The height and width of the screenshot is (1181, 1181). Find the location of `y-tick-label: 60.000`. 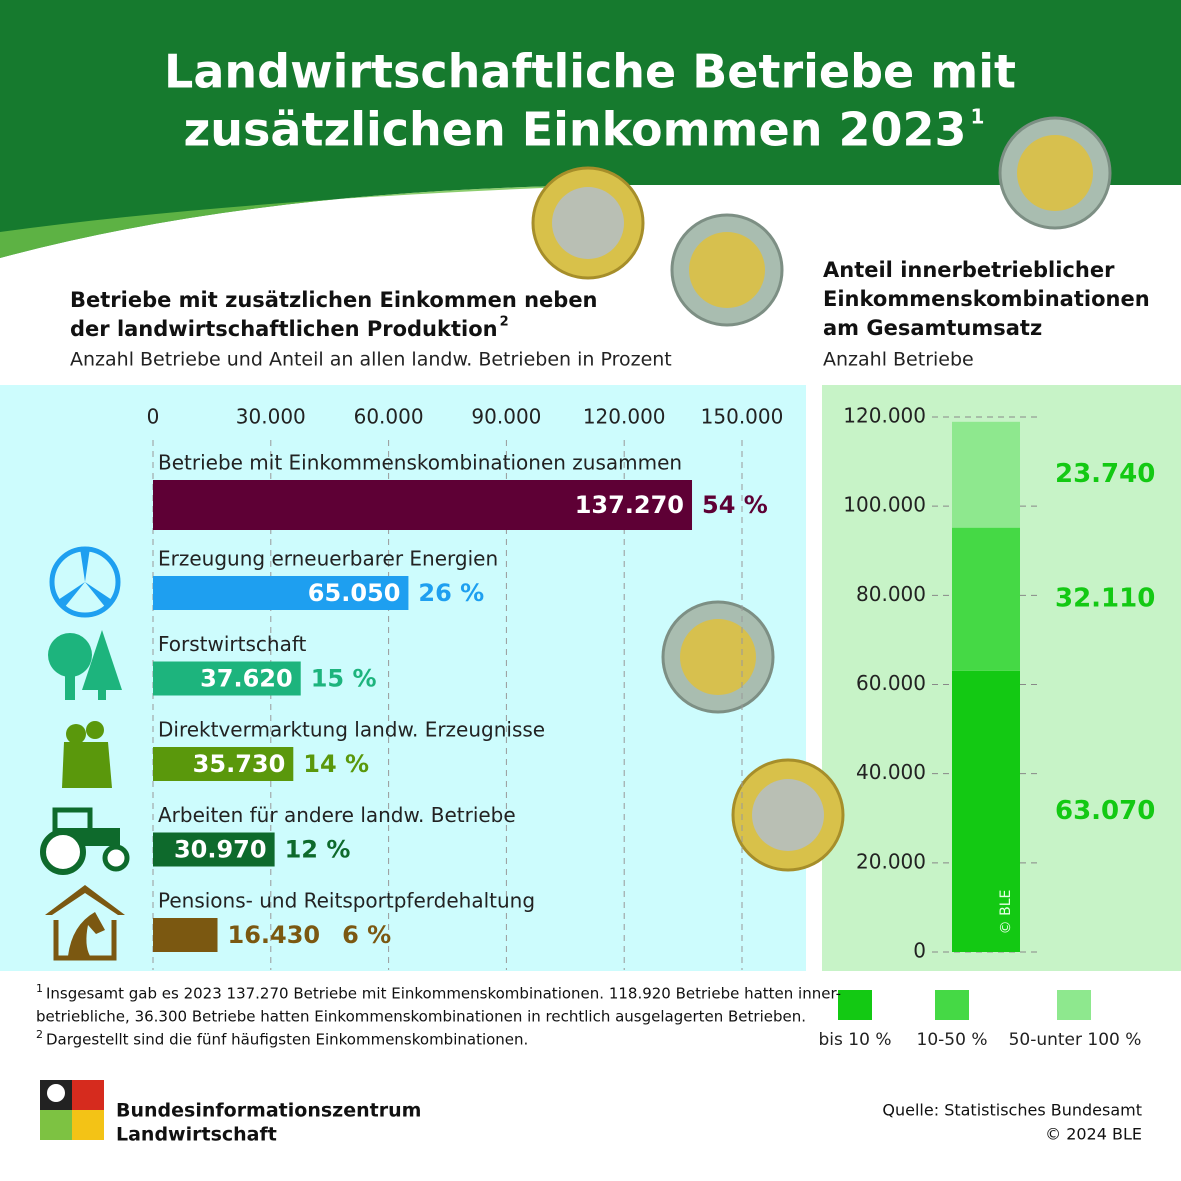

y-tick-label: 60.000 is located at coordinates (891, 683).